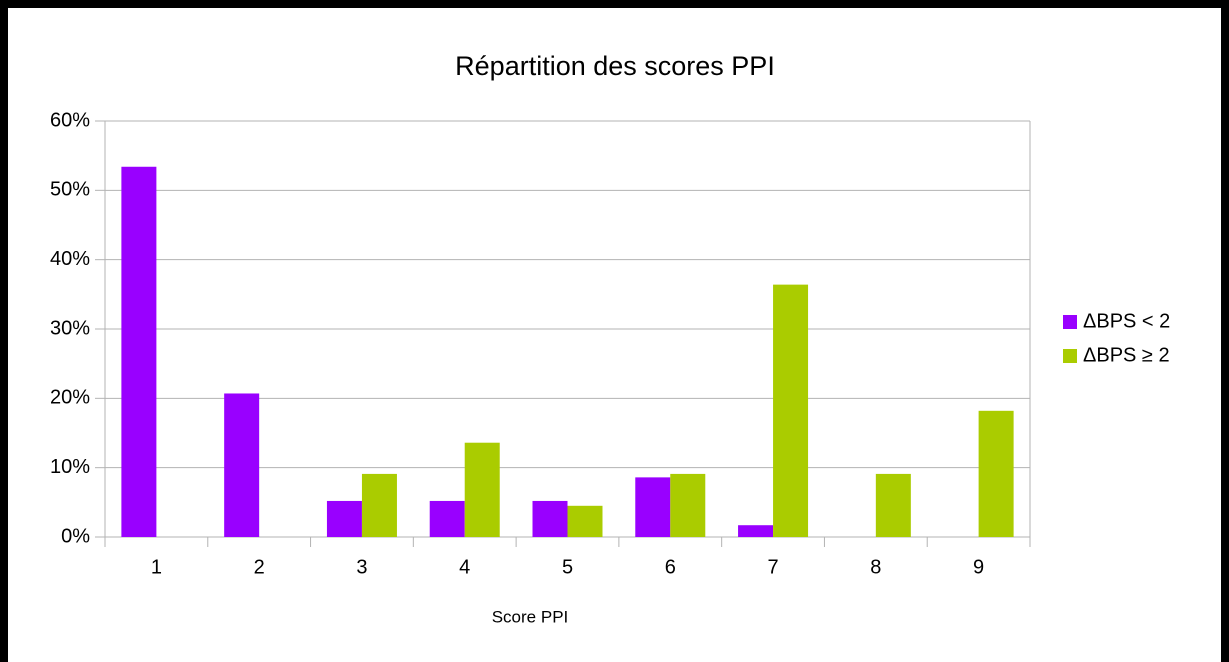 This screenshot has height=662, width=1229. What do you see at coordinates (70, 259) in the screenshot?
I see `y-tick-label: 40%` at bounding box center [70, 259].